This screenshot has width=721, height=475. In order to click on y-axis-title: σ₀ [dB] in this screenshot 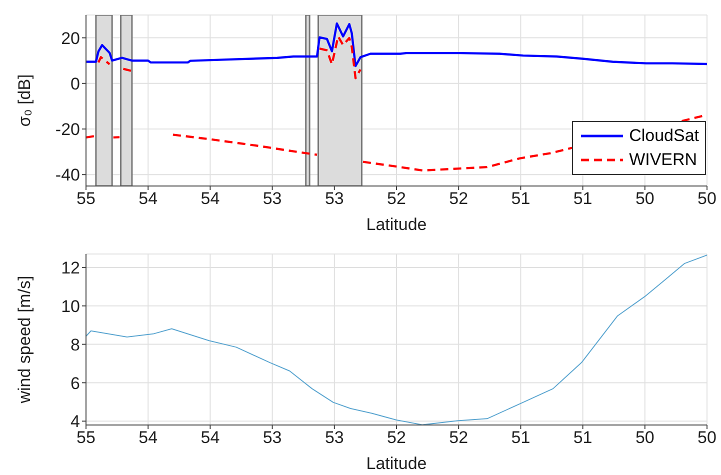, I will do `click(24, 100)`.